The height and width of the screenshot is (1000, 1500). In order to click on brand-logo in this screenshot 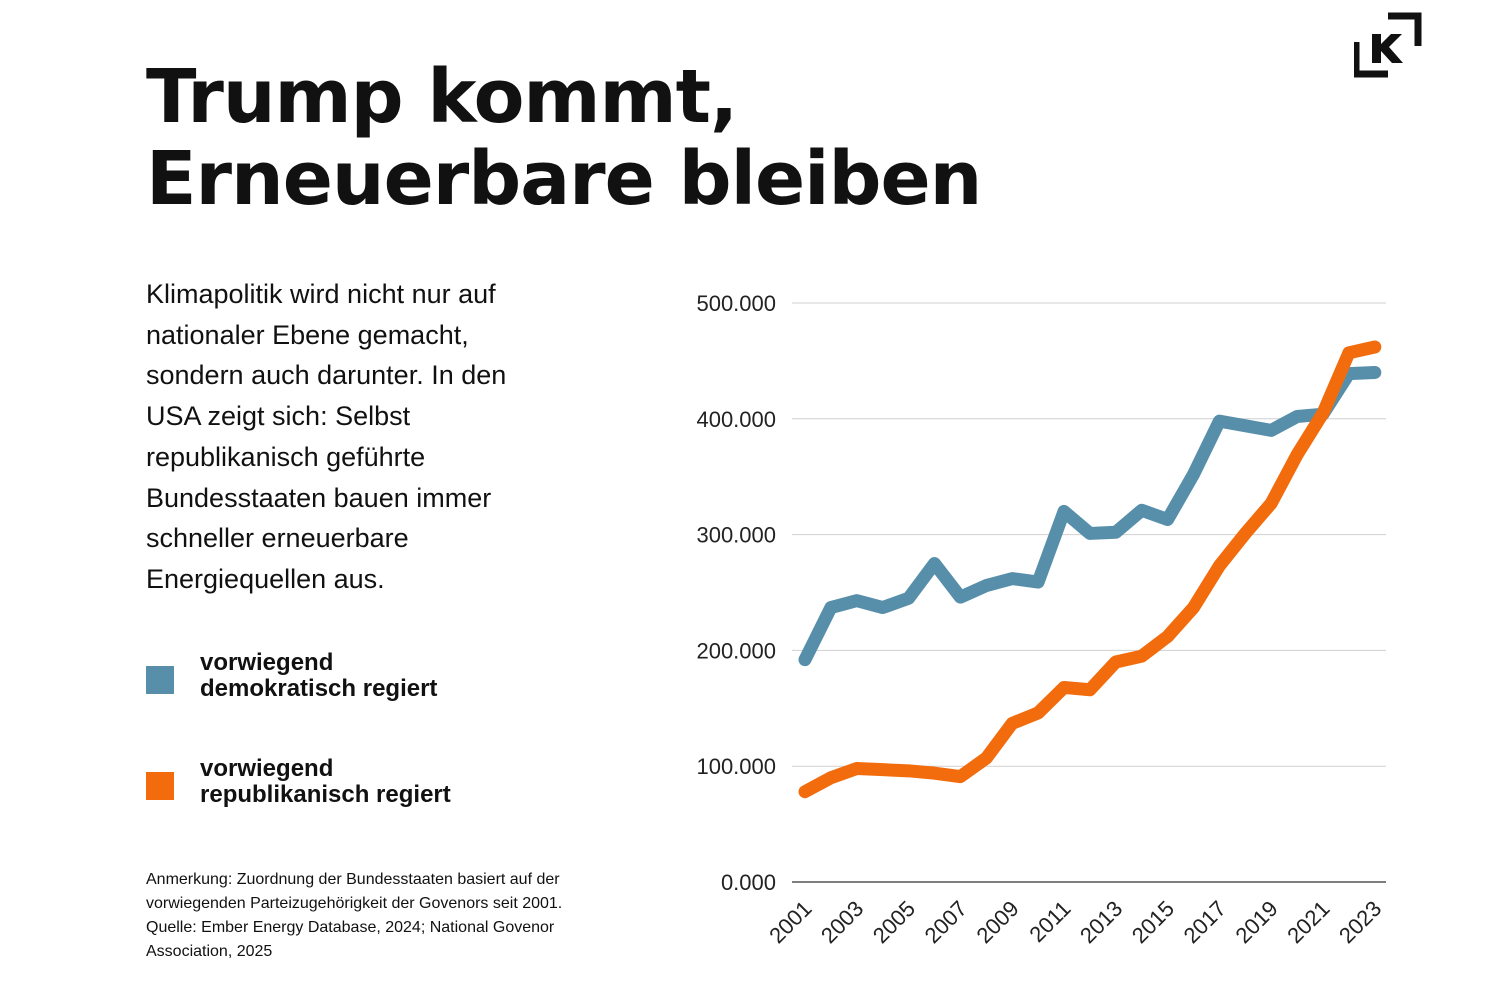, I will do `click(1388, 45)`.